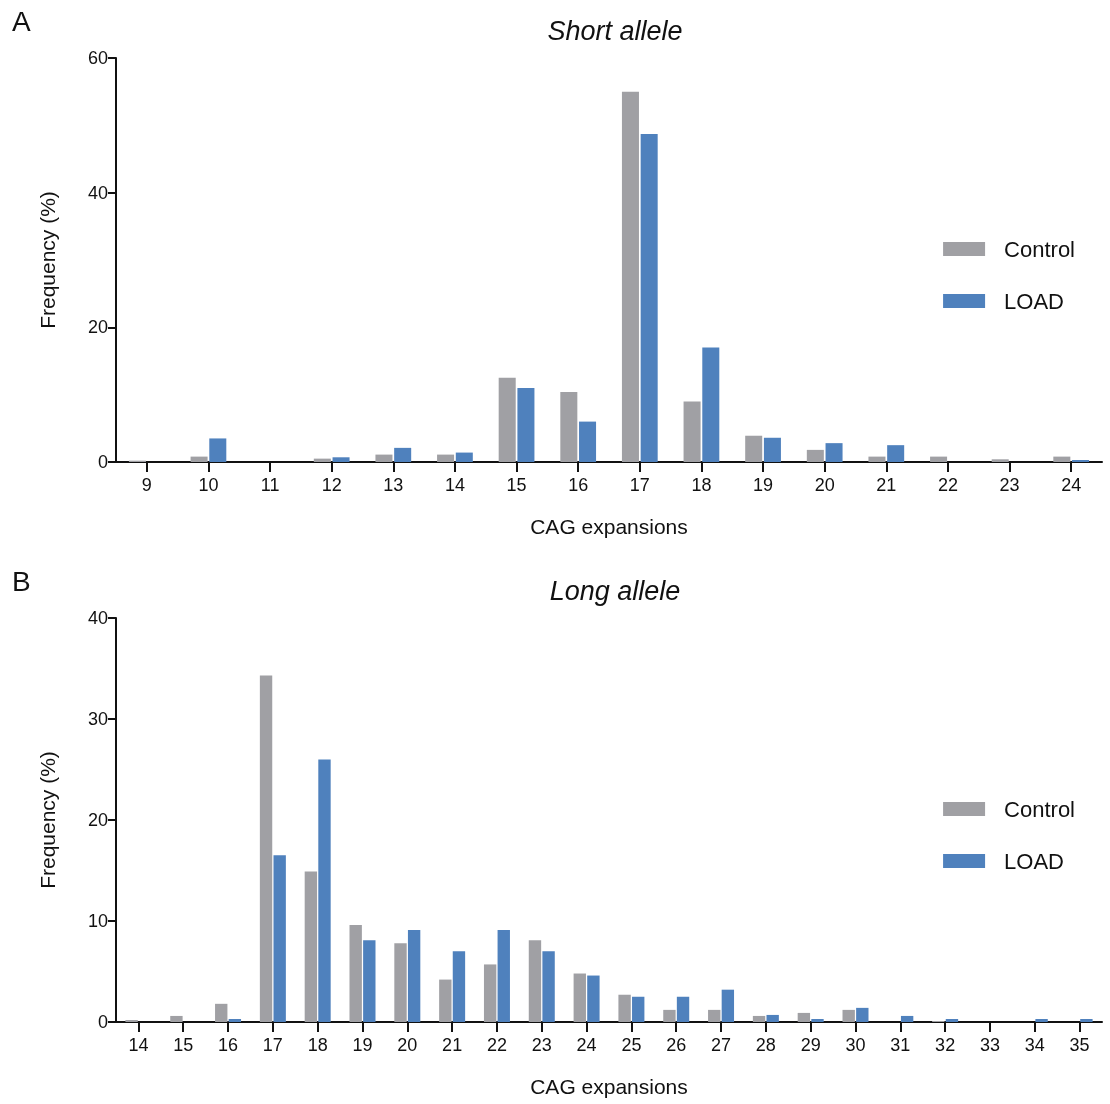 The width and height of the screenshot is (1110, 1104). What do you see at coordinates (810, 1045) in the screenshot?
I see `x-tick-label: 29` at bounding box center [810, 1045].